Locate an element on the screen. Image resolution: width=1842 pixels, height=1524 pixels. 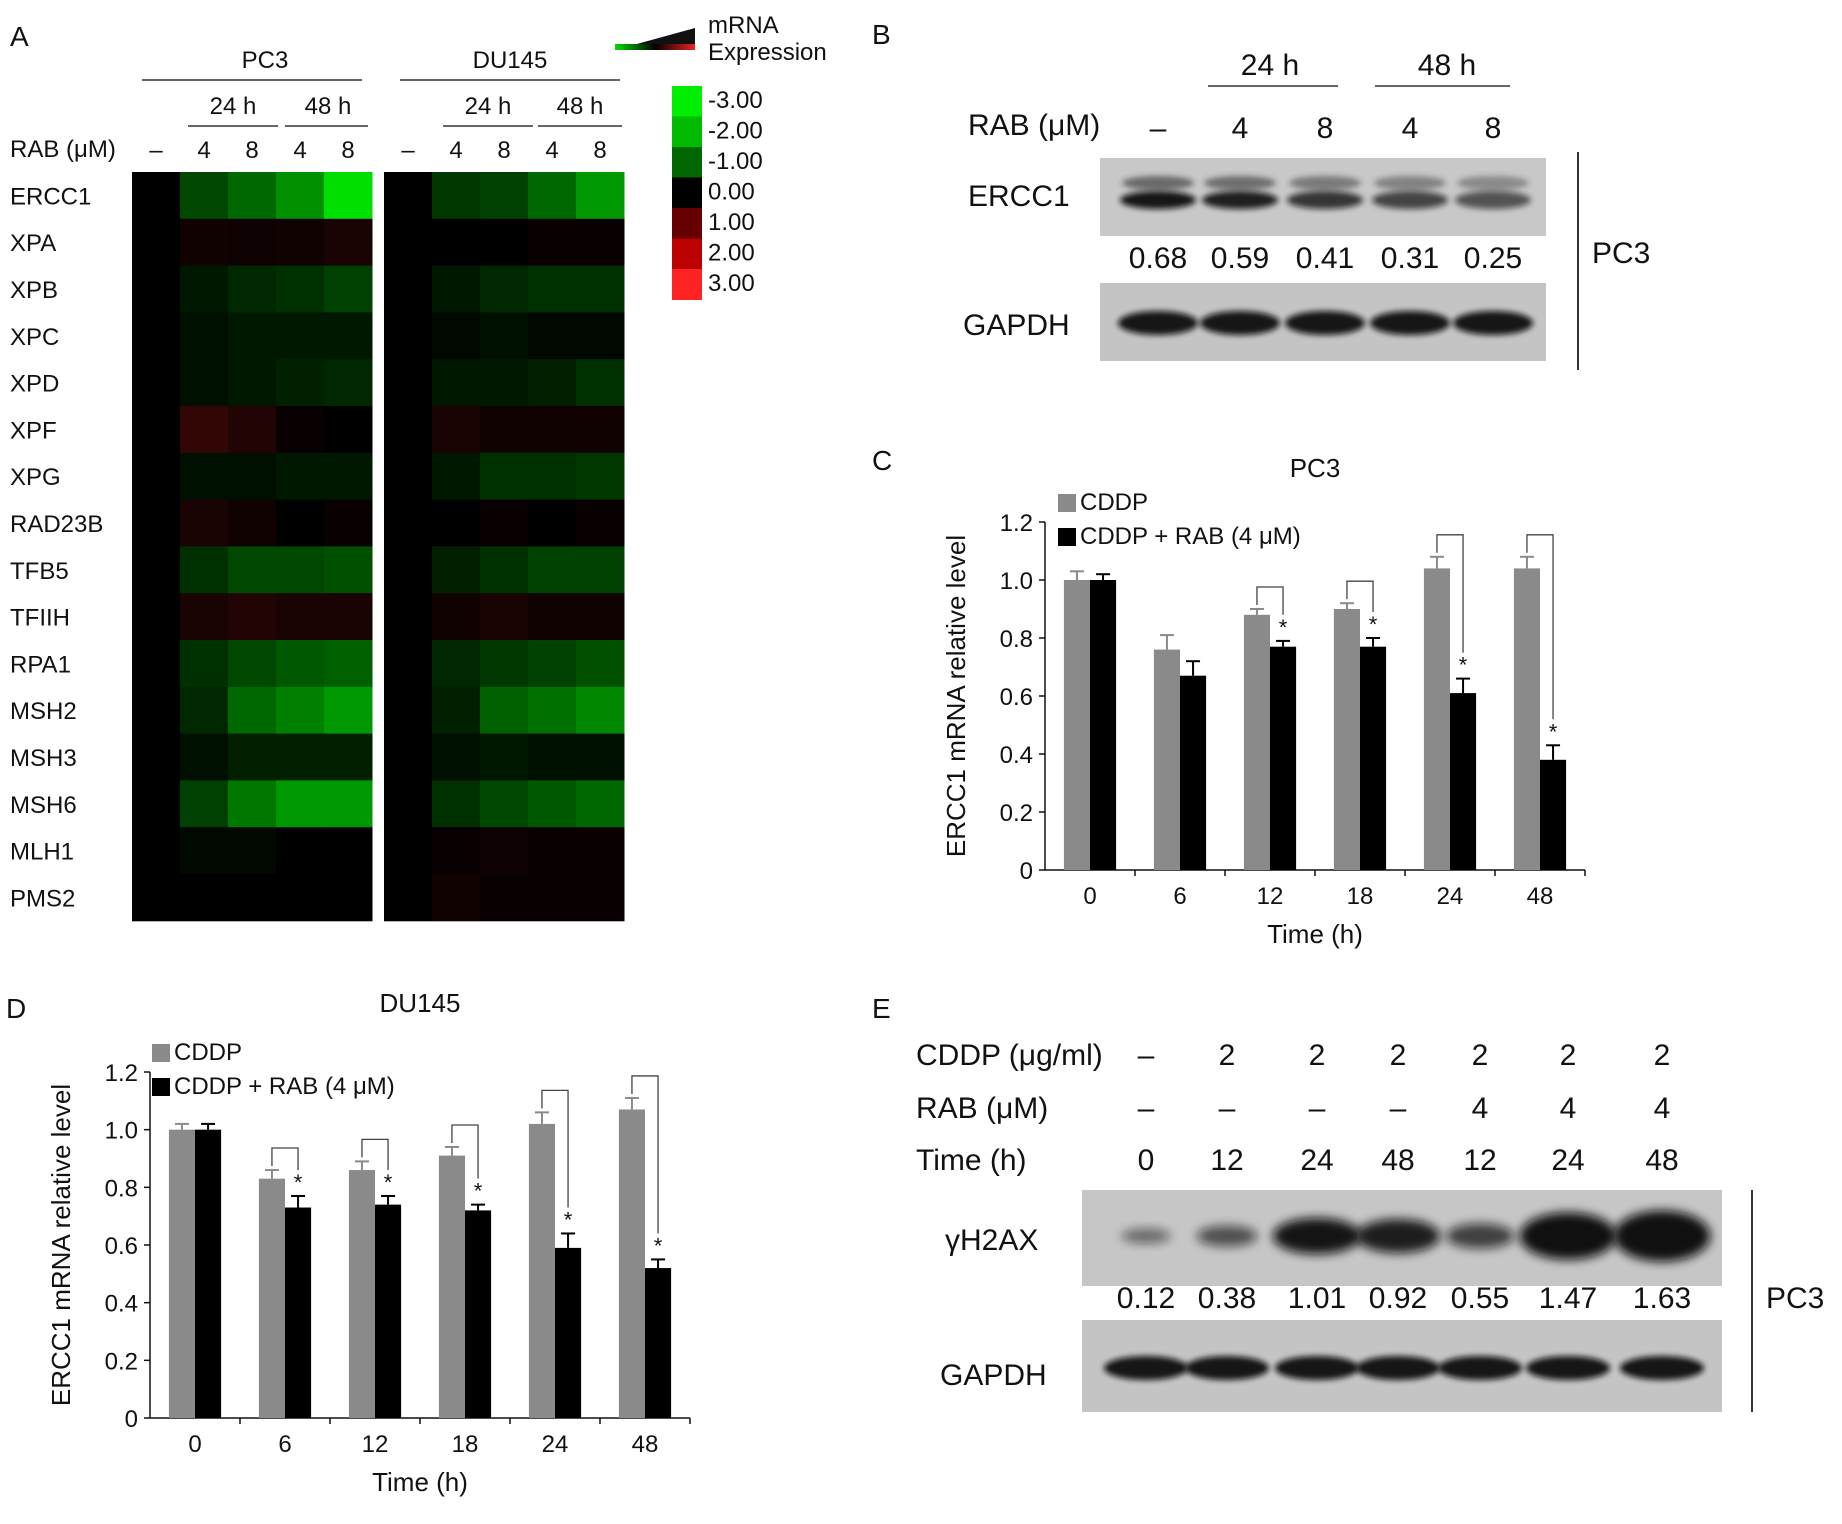
legend-swatches is located at coordinates (687, 193).